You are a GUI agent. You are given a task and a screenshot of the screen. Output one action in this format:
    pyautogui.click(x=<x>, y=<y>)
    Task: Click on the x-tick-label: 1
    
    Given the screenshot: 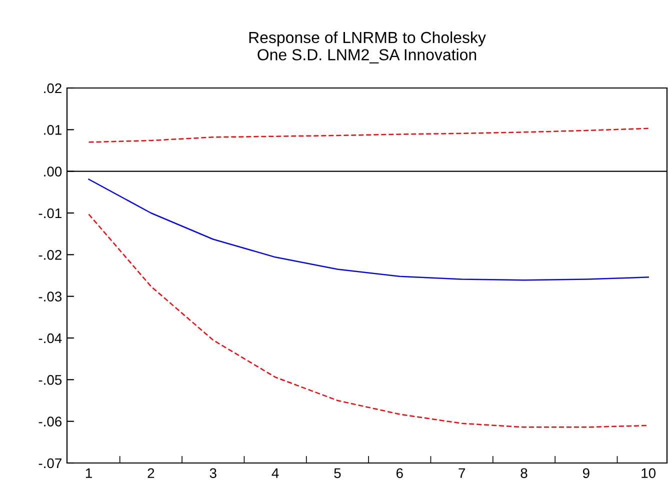 What is the action you would take?
    pyautogui.click(x=89, y=473)
    